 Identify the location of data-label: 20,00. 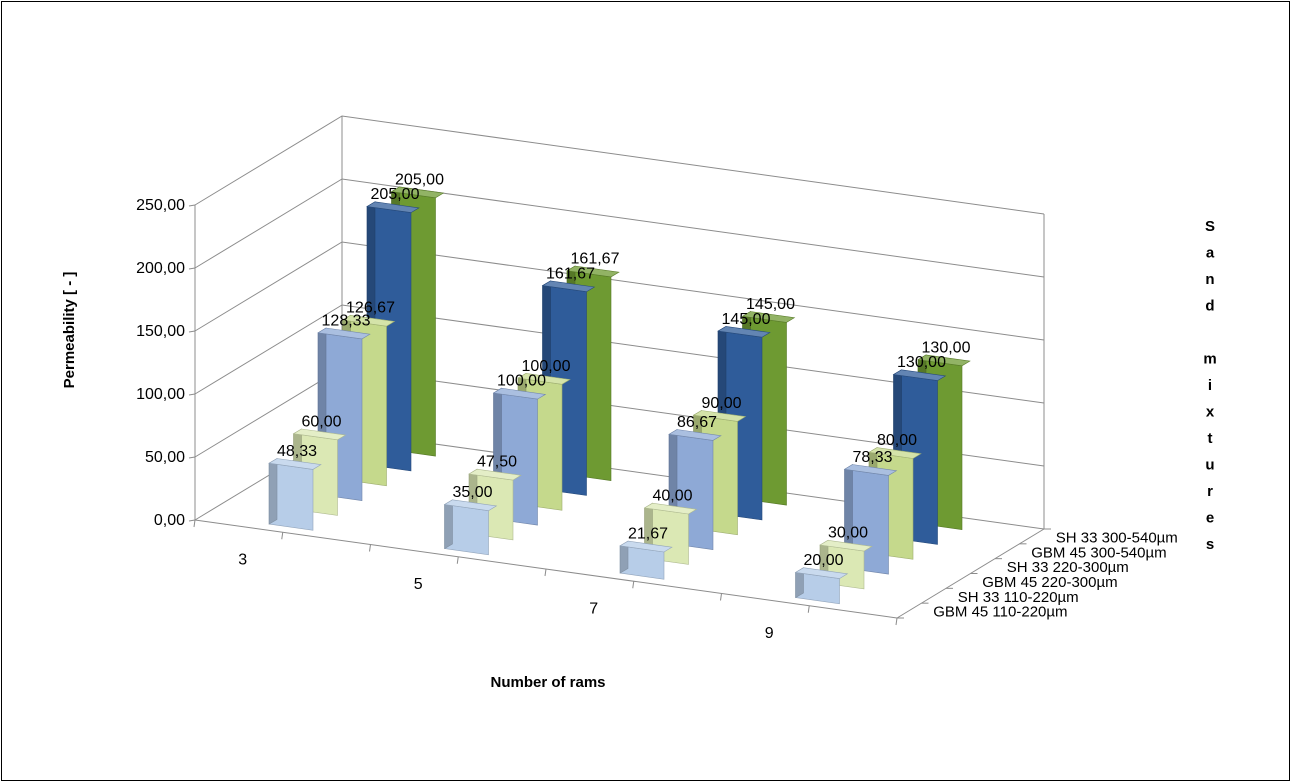
(823, 560).